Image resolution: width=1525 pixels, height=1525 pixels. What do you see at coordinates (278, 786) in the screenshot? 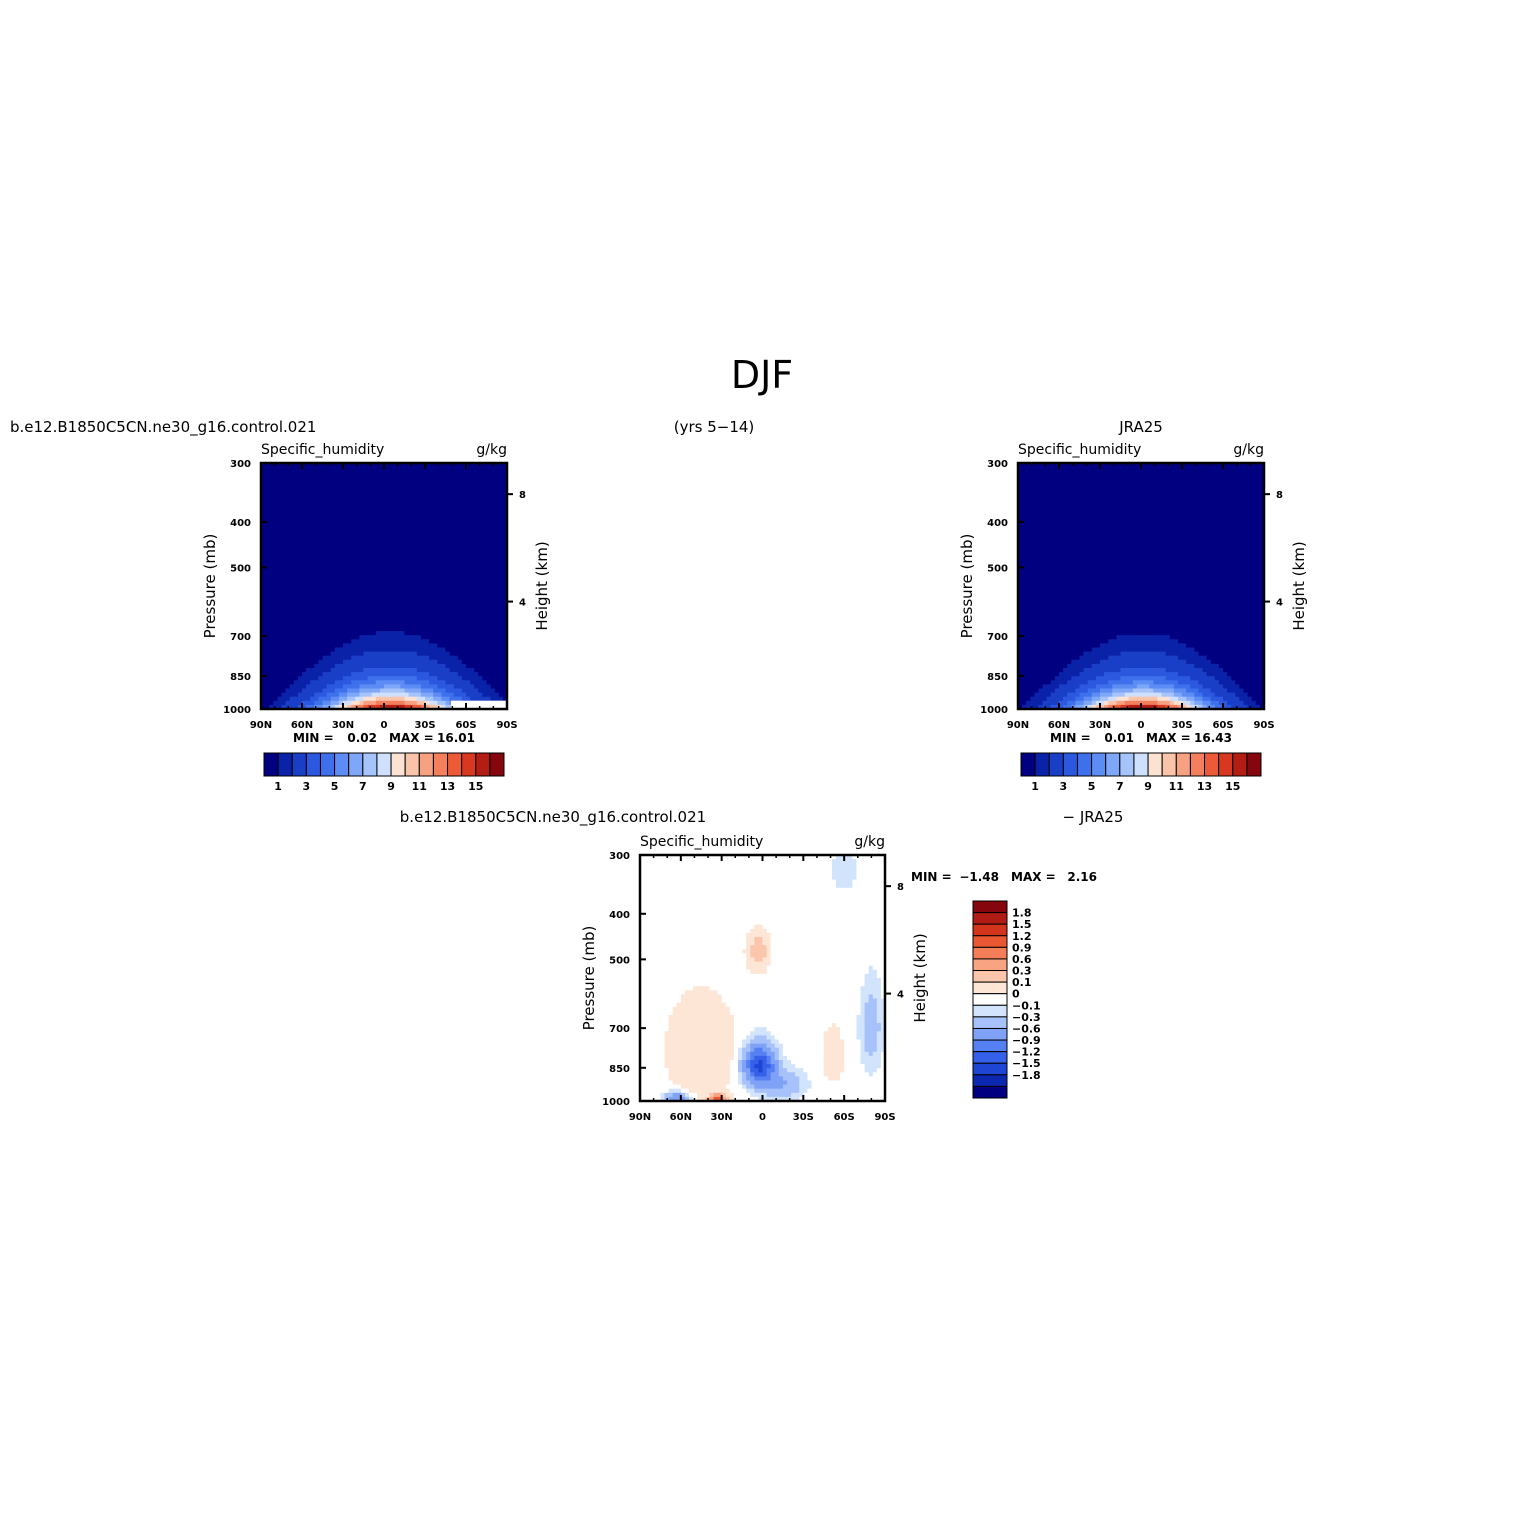
I see `colorbar-label: 1` at bounding box center [278, 786].